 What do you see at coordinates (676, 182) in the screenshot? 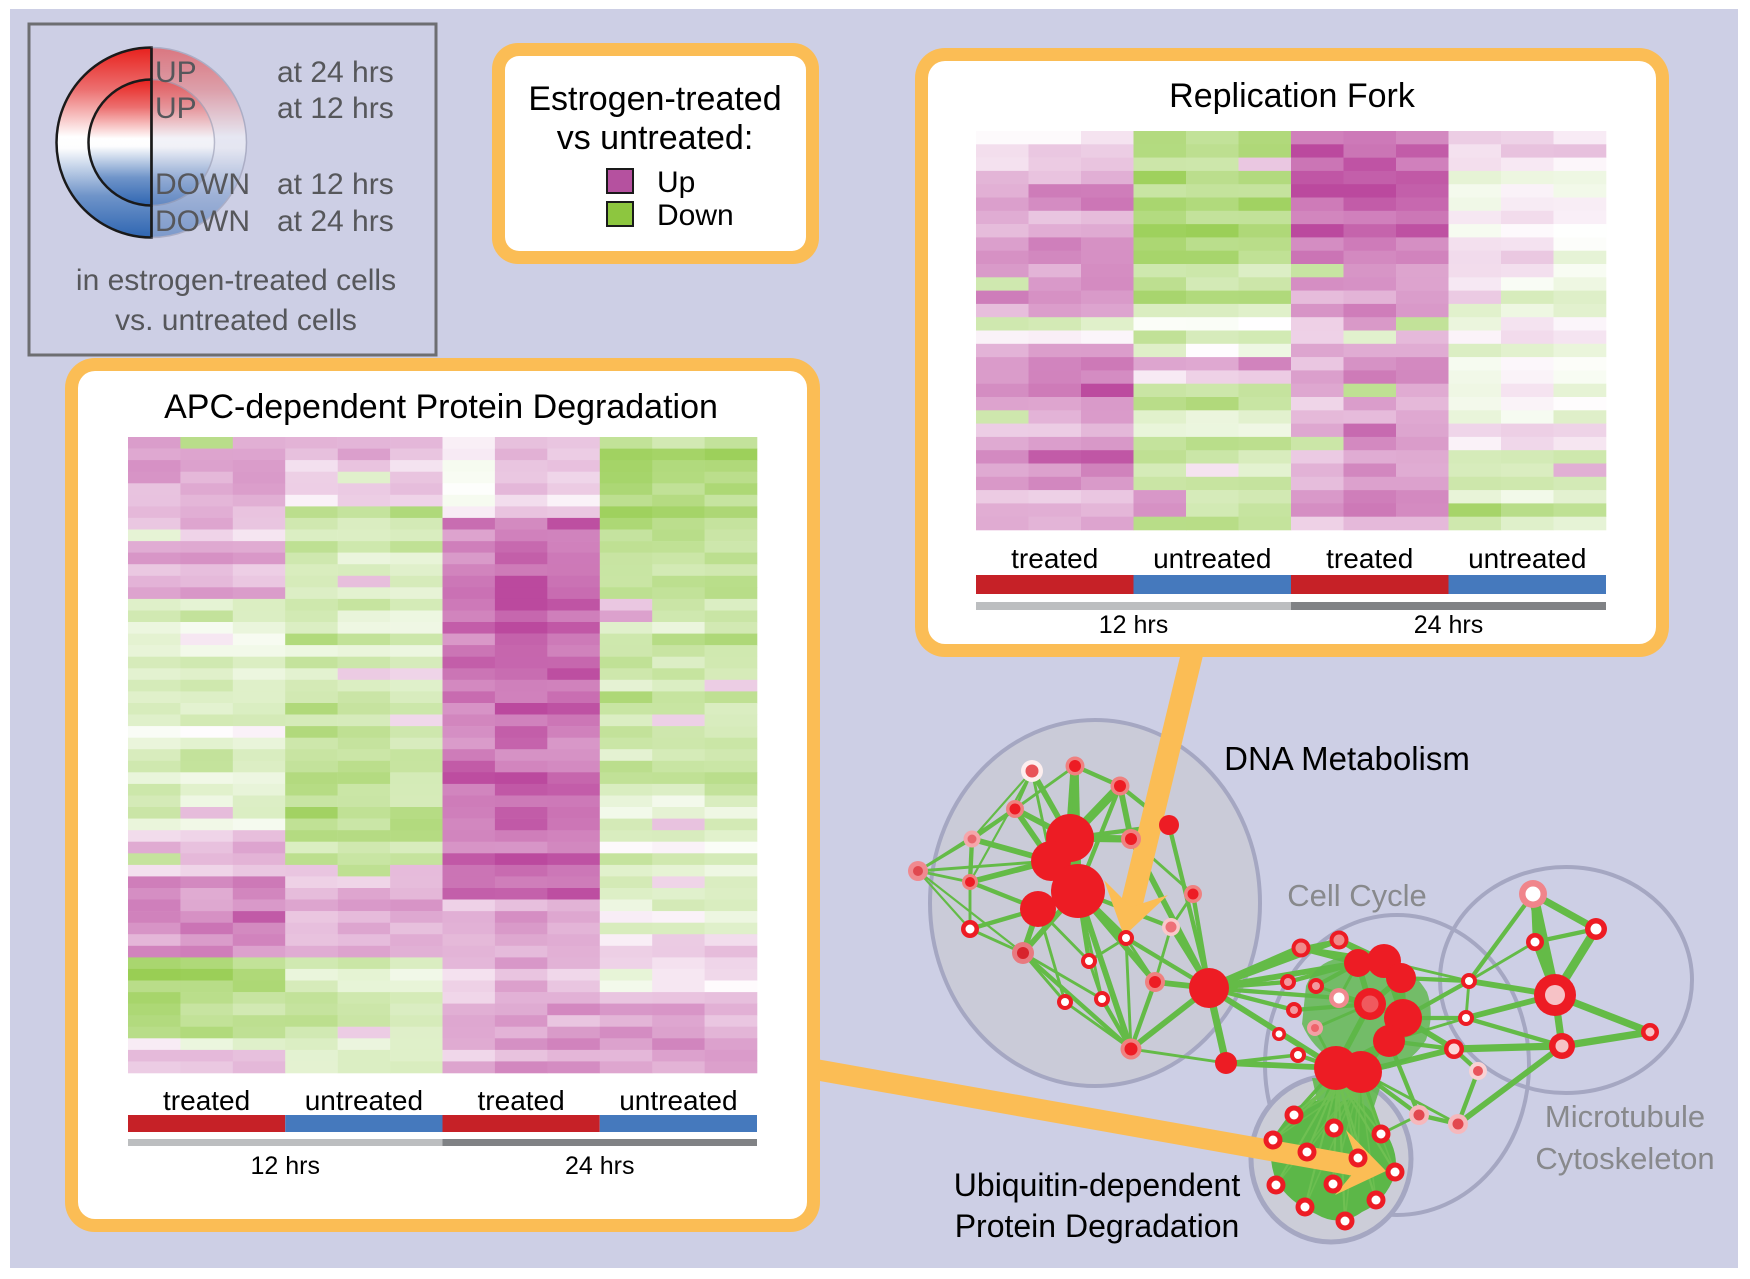
I see `svg-text: Up` at bounding box center [676, 182].